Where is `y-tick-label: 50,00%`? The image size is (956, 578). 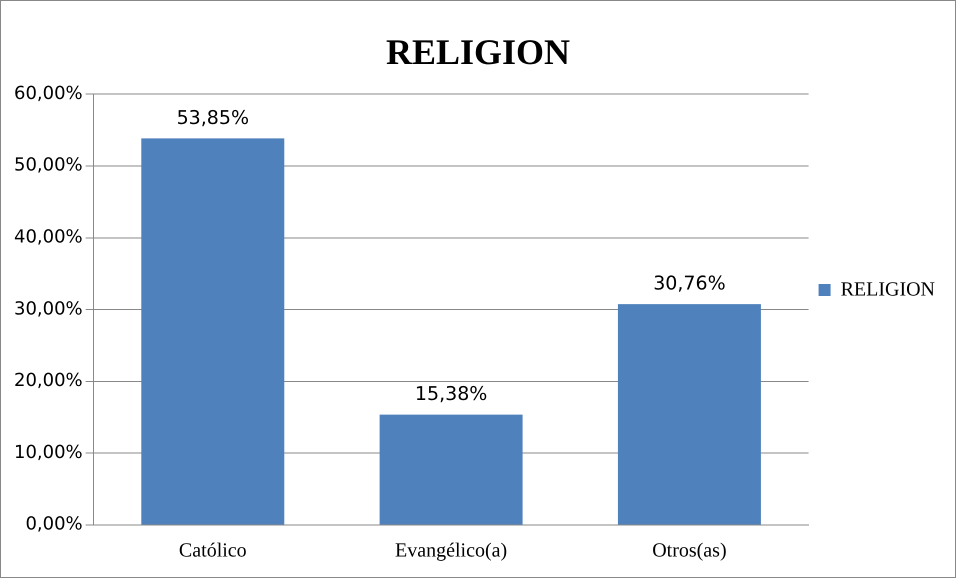
y-tick-label: 50,00% is located at coordinates (48, 165).